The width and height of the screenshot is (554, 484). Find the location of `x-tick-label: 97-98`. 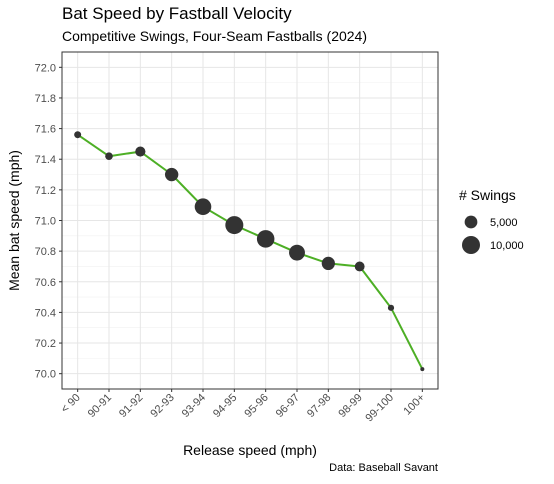

x-tick-label: 97-98 is located at coordinates (319, 406).